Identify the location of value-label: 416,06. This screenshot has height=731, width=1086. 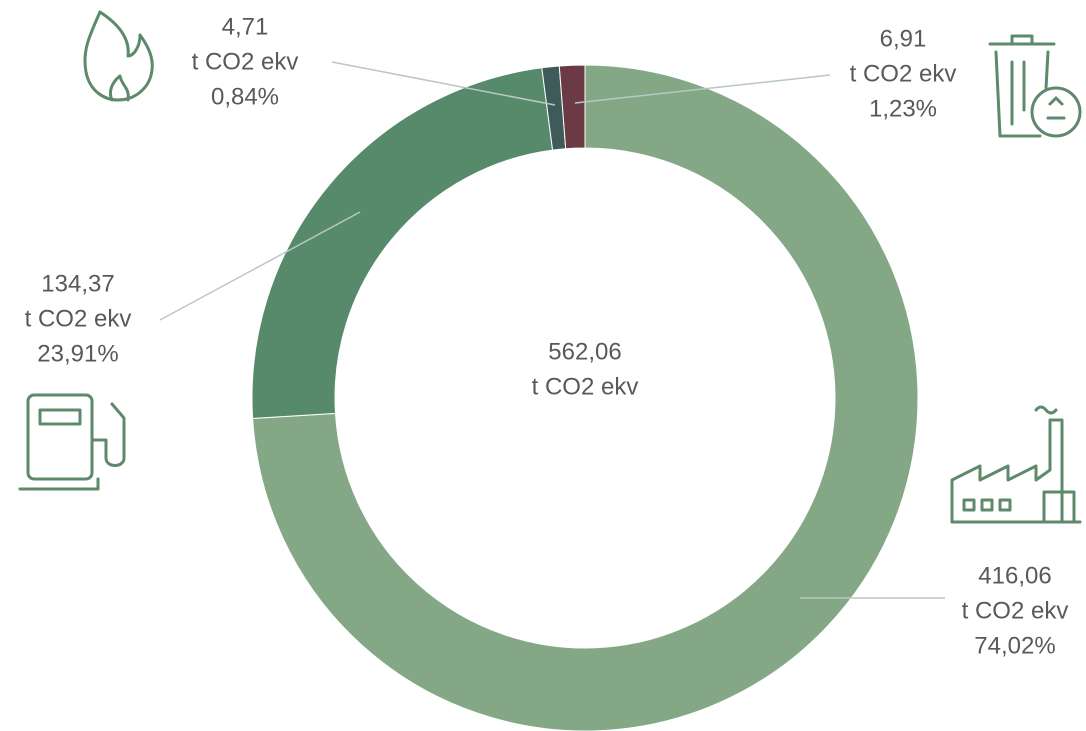
(1014, 575).